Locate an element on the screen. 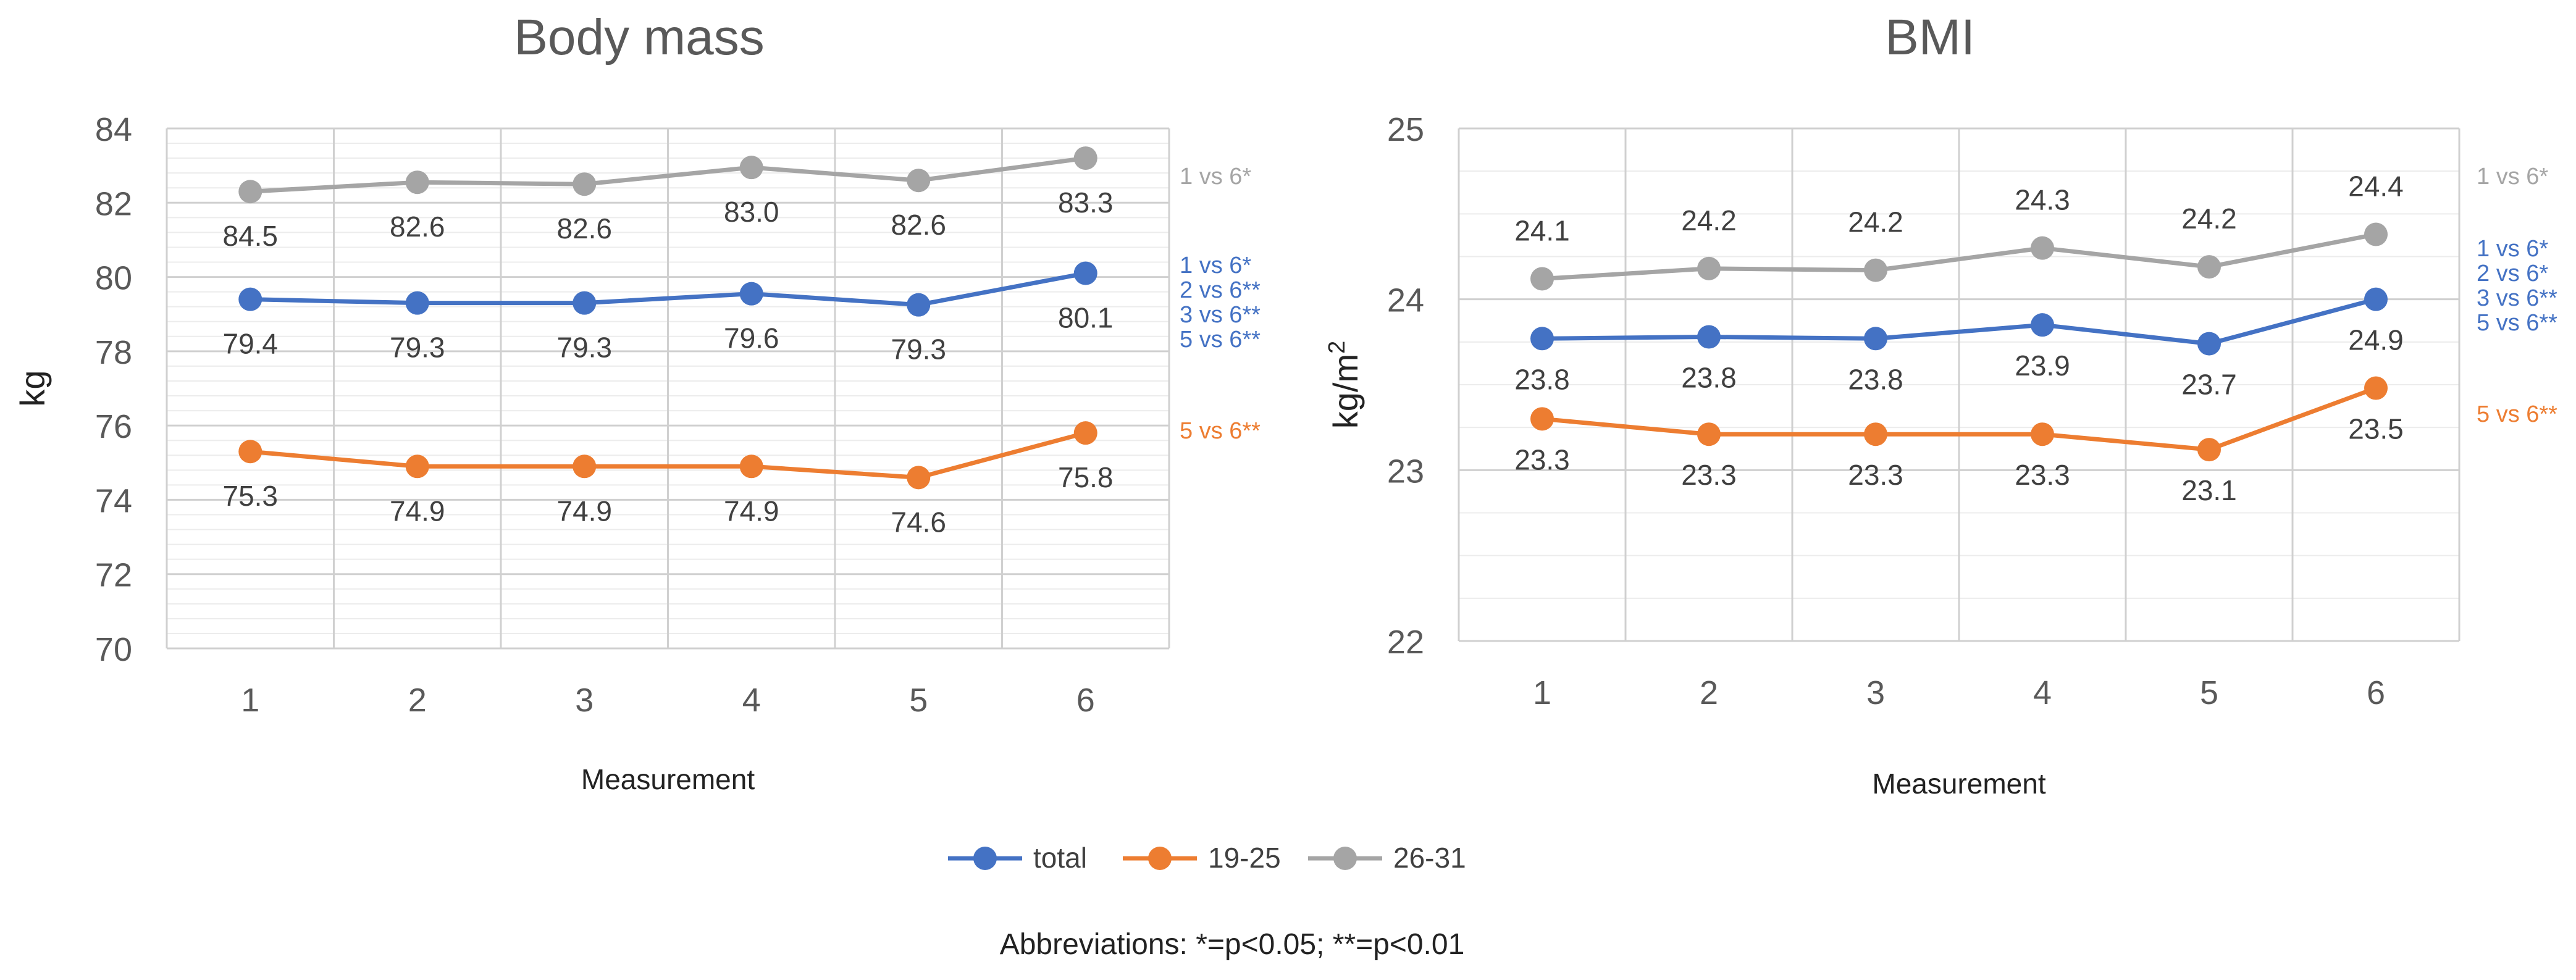 Image resolution: width=2576 pixels, height=980 pixels. y-tick-label: 74 is located at coordinates (114, 500).